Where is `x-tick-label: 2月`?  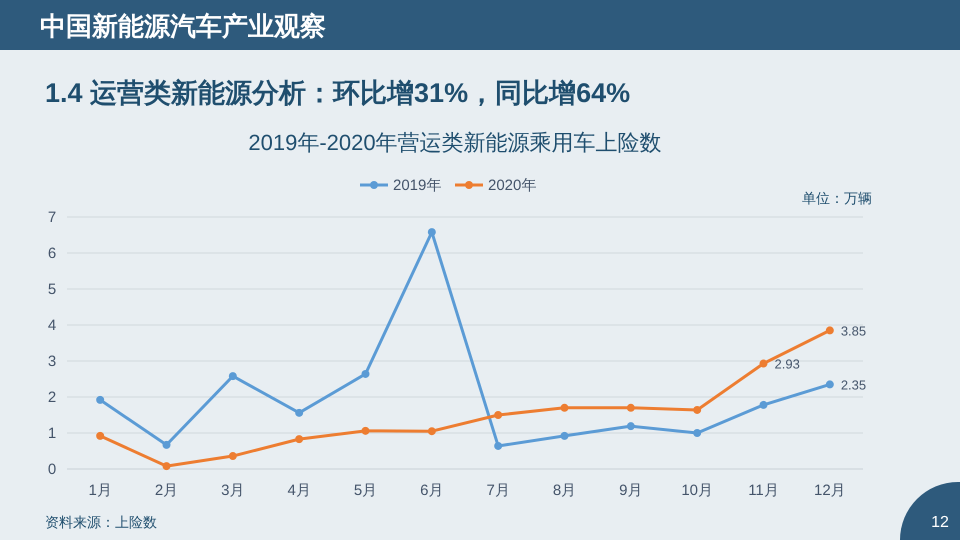
x-tick-label: 2月 is located at coordinates (166, 490).